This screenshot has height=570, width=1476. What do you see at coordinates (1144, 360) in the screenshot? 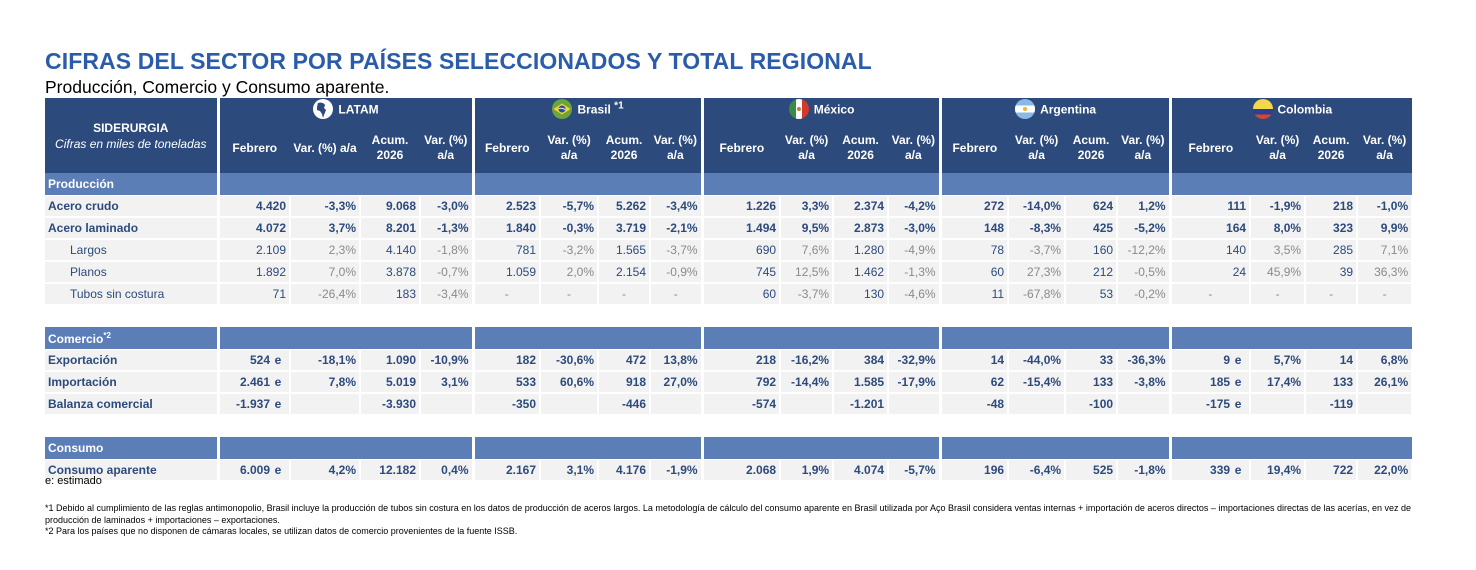
I see `cell-var-acum: -36,3%` at bounding box center [1144, 360].